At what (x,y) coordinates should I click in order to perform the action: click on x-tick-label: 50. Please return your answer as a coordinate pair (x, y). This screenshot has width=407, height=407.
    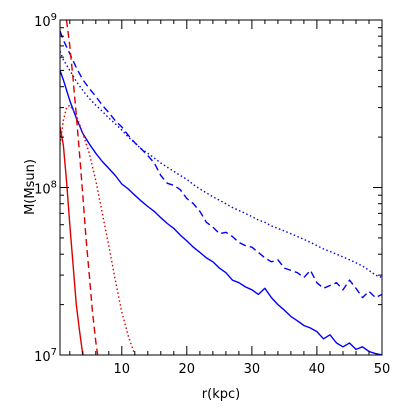
    Looking at the image, I should click on (382, 369).